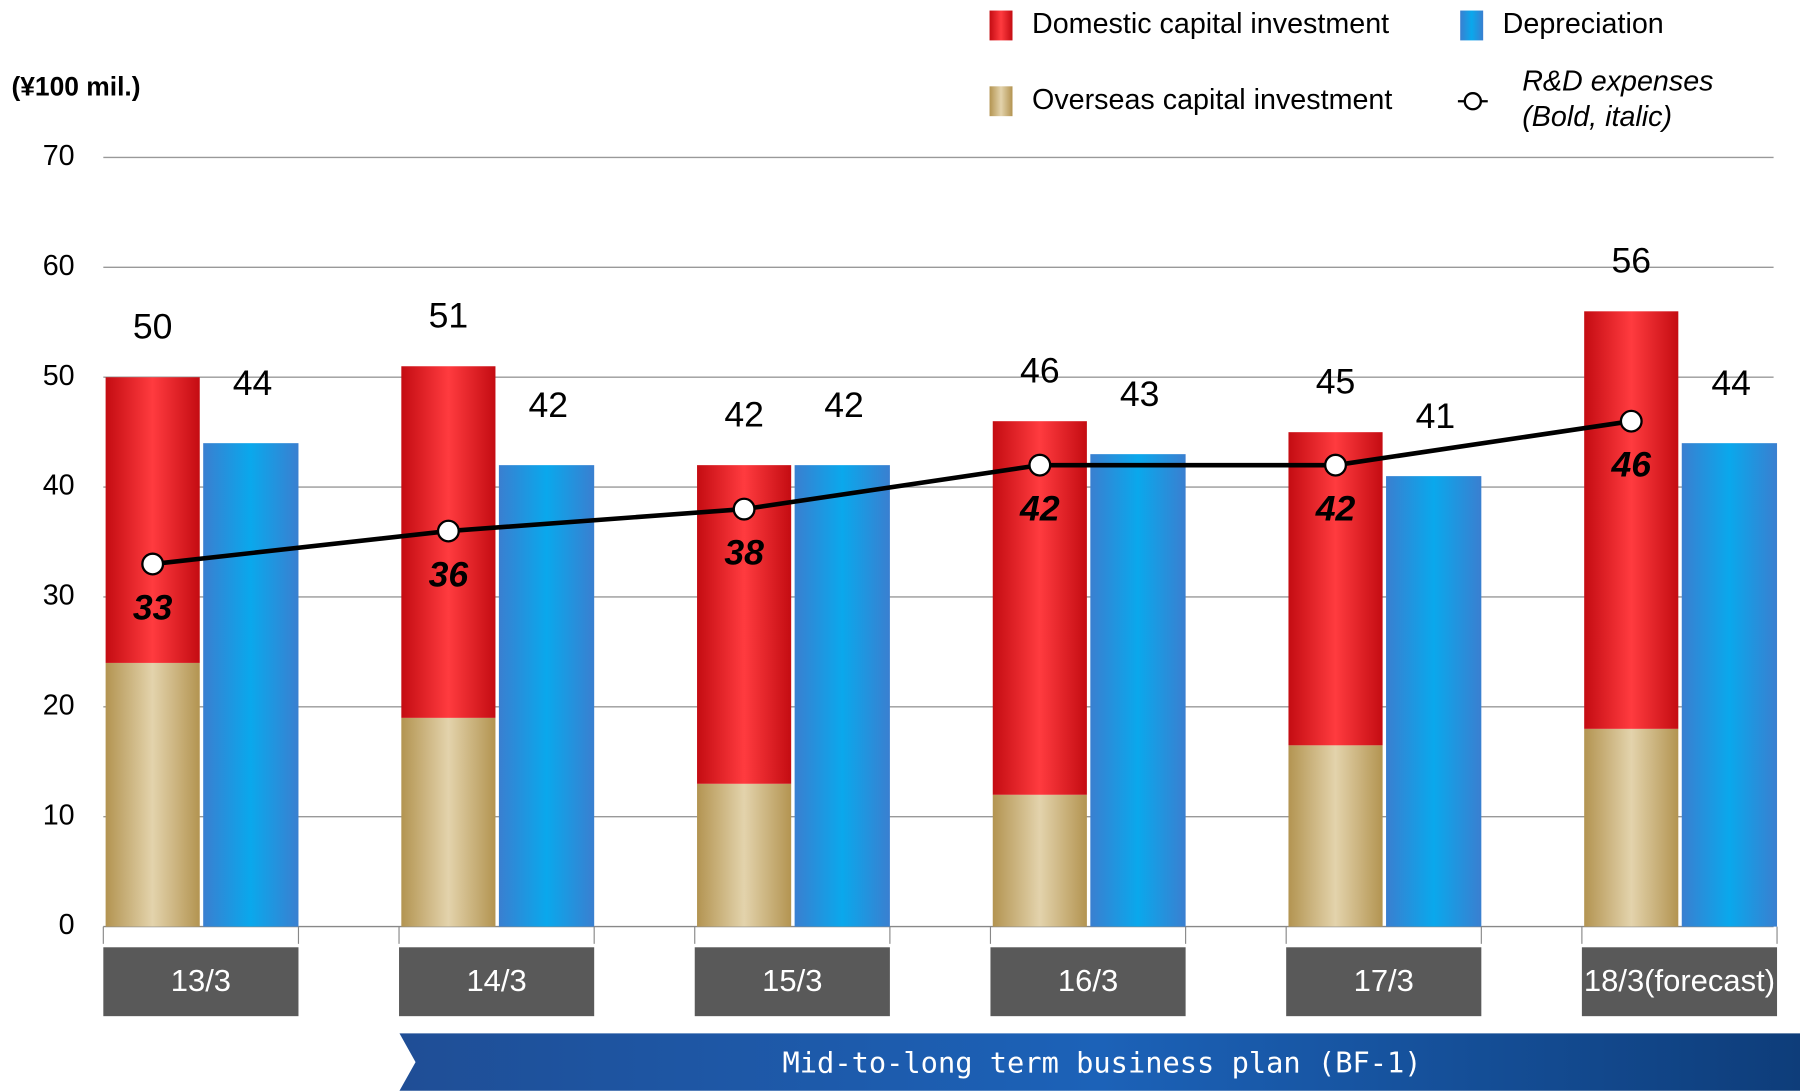 The height and width of the screenshot is (1091, 1800). Describe the element at coordinates (59, 376) in the screenshot. I see `y-tick-label: 50` at that location.